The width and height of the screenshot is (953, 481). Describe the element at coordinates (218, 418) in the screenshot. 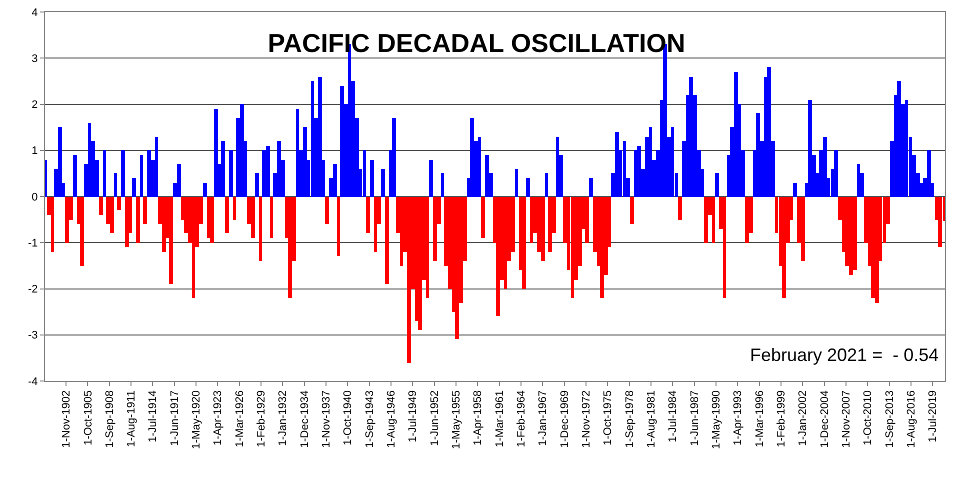

I see `x-tick-label: 1-Apr-1923` at that location.